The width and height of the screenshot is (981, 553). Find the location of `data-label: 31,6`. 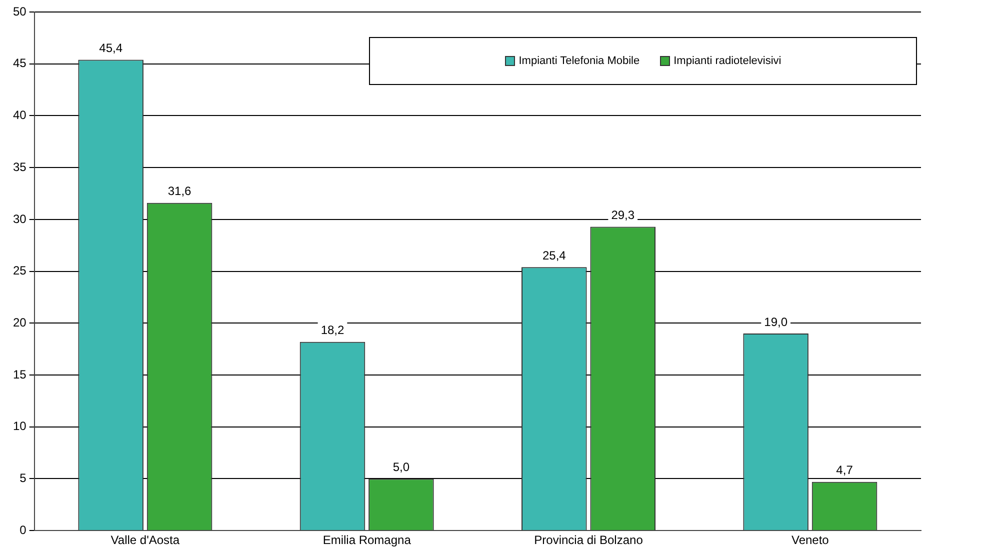

data-label: 31,6 is located at coordinates (180, 191).